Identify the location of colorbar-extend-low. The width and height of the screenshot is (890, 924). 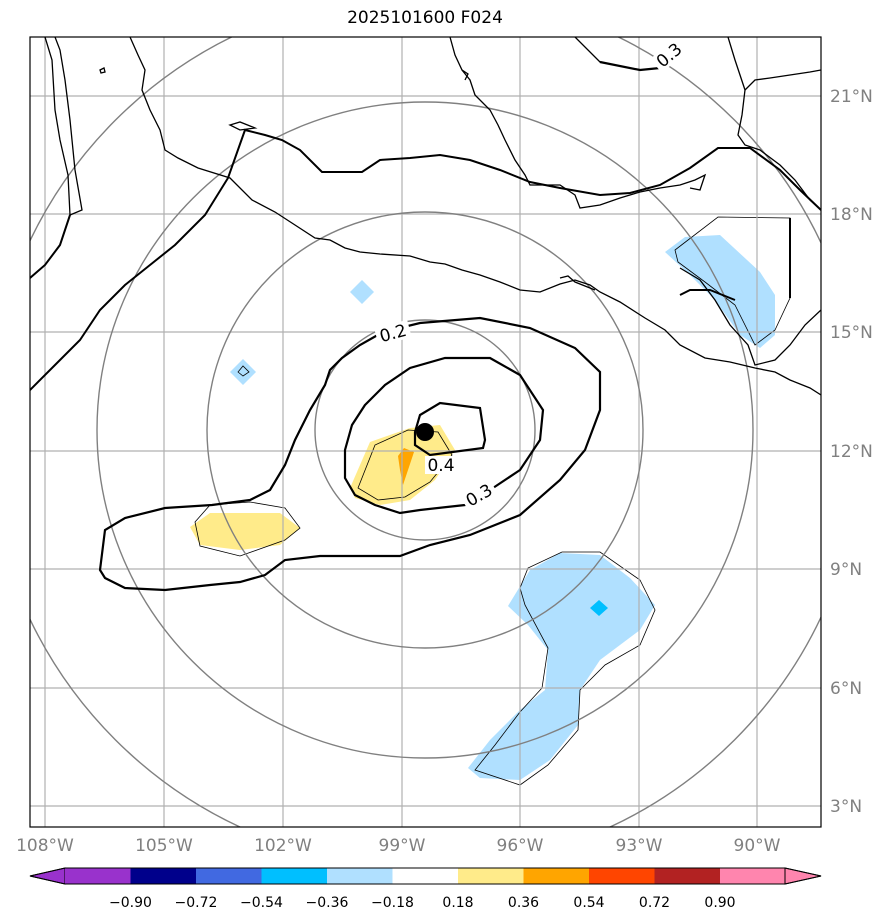
(47, 876).